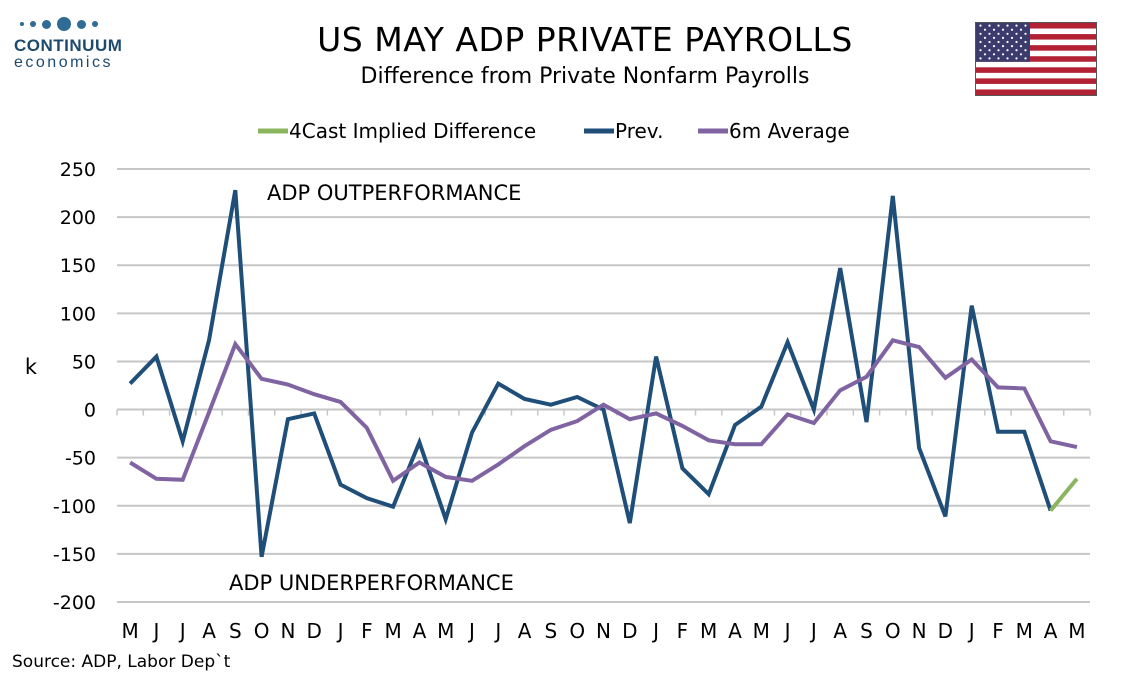 This screenshot has height=680, width=1134. What do you see at coordinates (74, 507) in the screenshot?
I see `y-tick-label: -100` at bounding box center [74, 507].